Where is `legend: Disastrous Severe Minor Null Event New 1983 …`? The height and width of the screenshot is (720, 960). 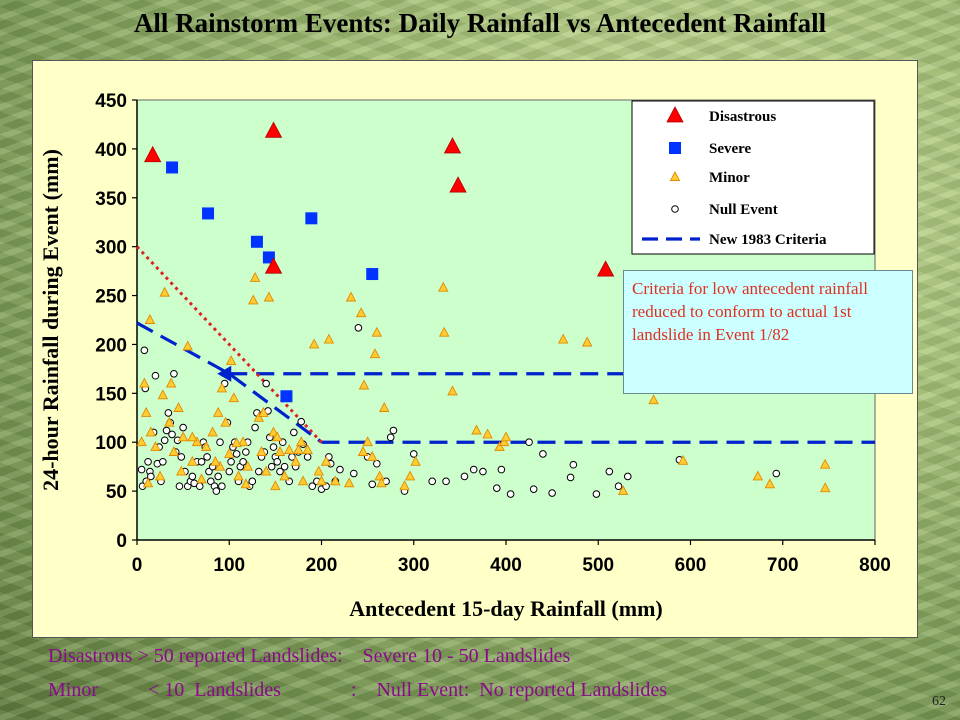
legend: Disastrous Severe Minor Null Event New 1983 … is located at coordinates (753, 177).